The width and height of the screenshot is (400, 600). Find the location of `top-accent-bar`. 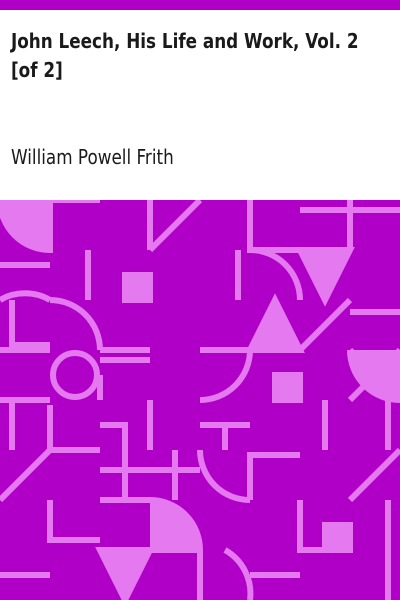

top-accent-bar is located at coordinates (200, 5).